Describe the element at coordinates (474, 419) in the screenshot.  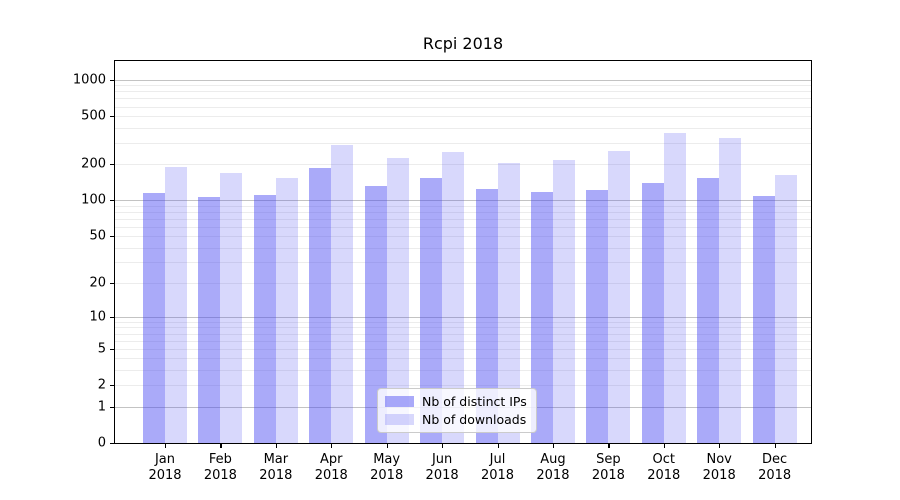
I see `legend-label: Nb of downloads` at that location.